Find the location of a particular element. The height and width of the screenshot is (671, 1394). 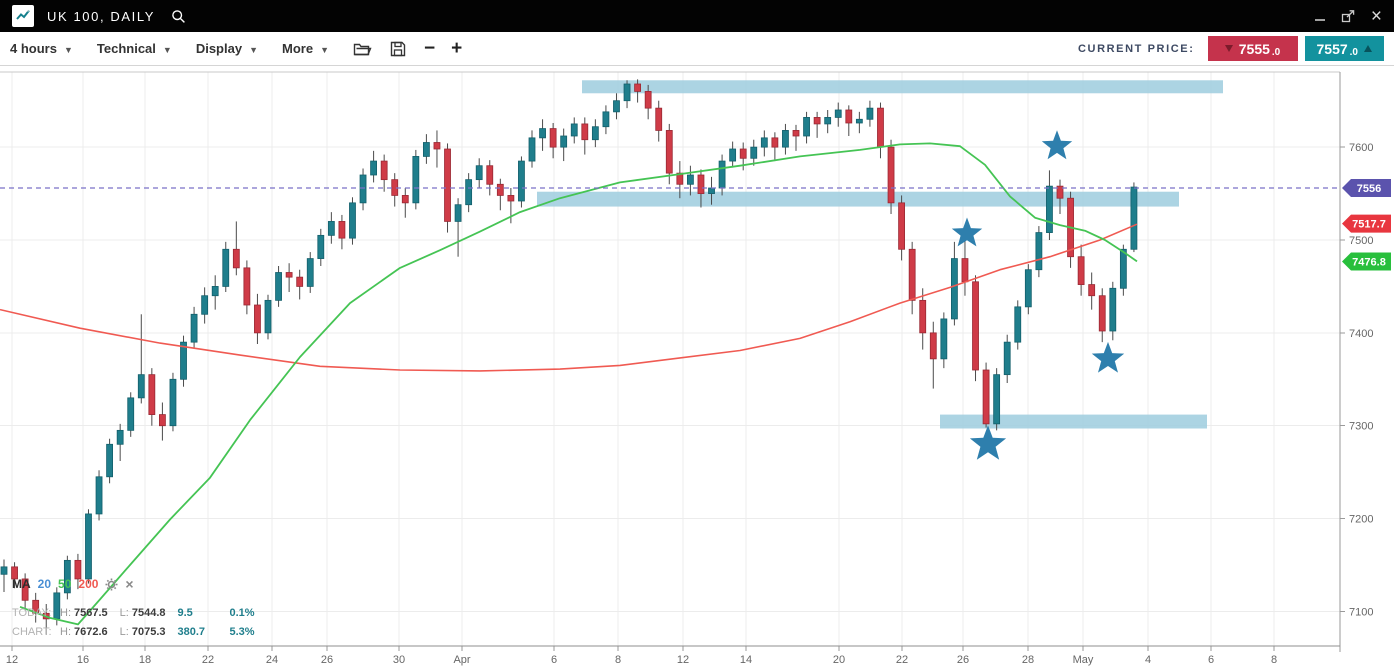

x-axis-label: 8 is located at coordinates (618, 660).